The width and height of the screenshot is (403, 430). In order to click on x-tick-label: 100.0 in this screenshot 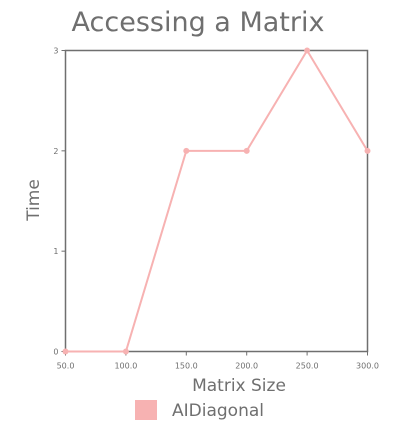, I will do `click(125, 366)`.